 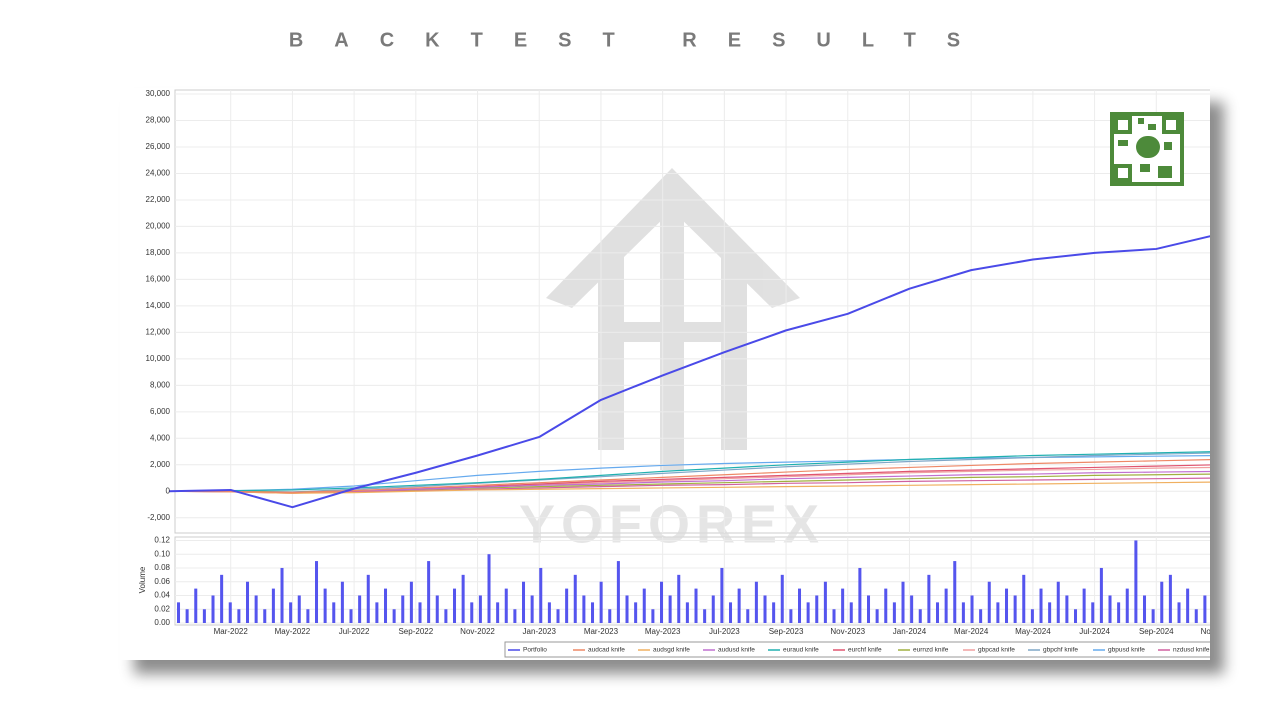 What do you see at coordinates (724, 631) in the screenshot?
I see `x-tick-label: Jul-2023` at bounding box center [724, 631].